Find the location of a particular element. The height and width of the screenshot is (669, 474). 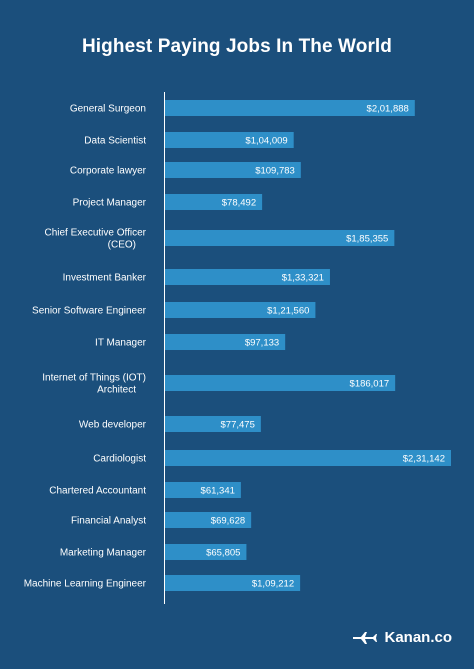

category-label: Senior Software Engineer is located at coordinates (89, 311).